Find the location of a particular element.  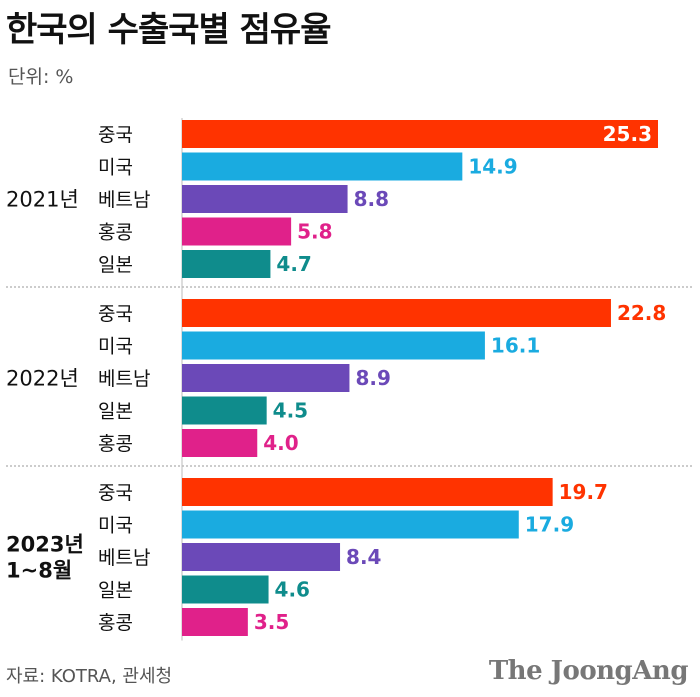

value-label: 5.8 is located at coordinates (314, 232).